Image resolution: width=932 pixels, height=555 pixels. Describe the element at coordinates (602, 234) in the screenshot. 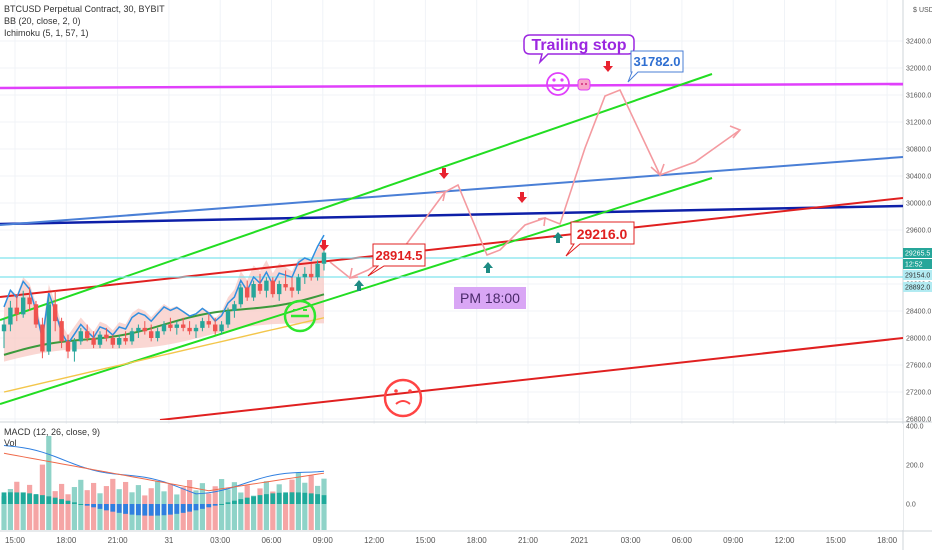

I see `price-29216-text: 29216.0` at that location.